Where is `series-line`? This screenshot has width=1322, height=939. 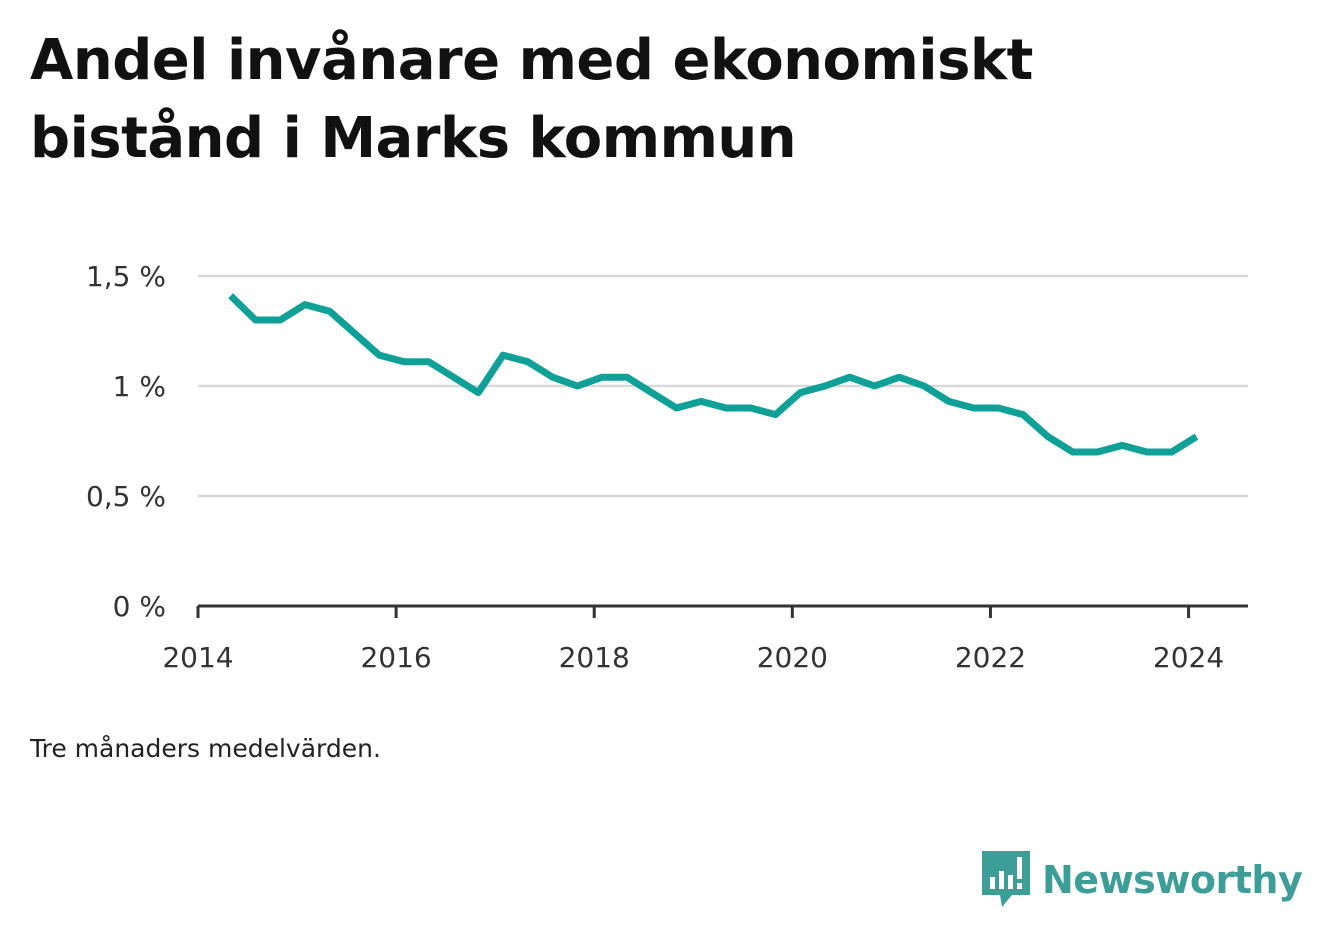 series-line is located at coordinates (713, 374).